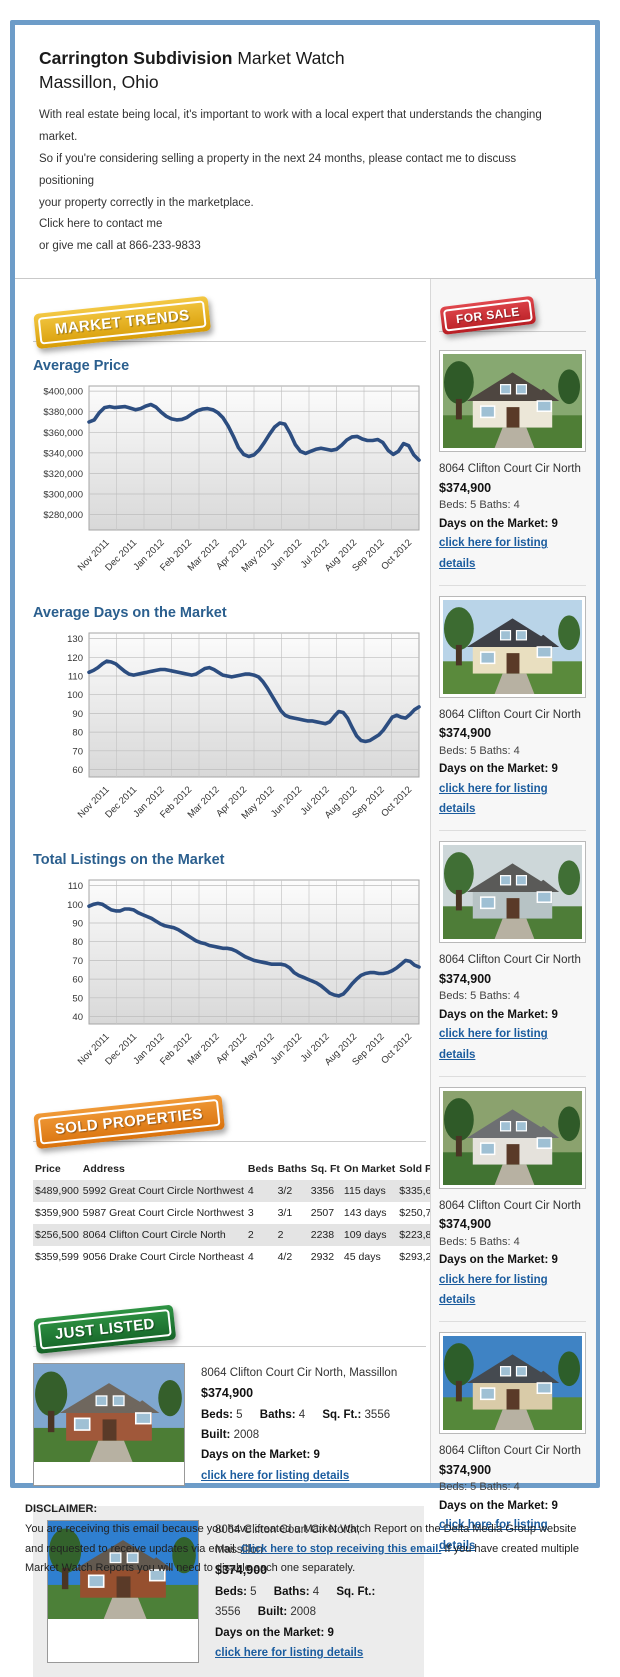 The image size is (620, 1677). I want to click on market-trends-badge-label: MARKET TRENDS, so click(122, 322).